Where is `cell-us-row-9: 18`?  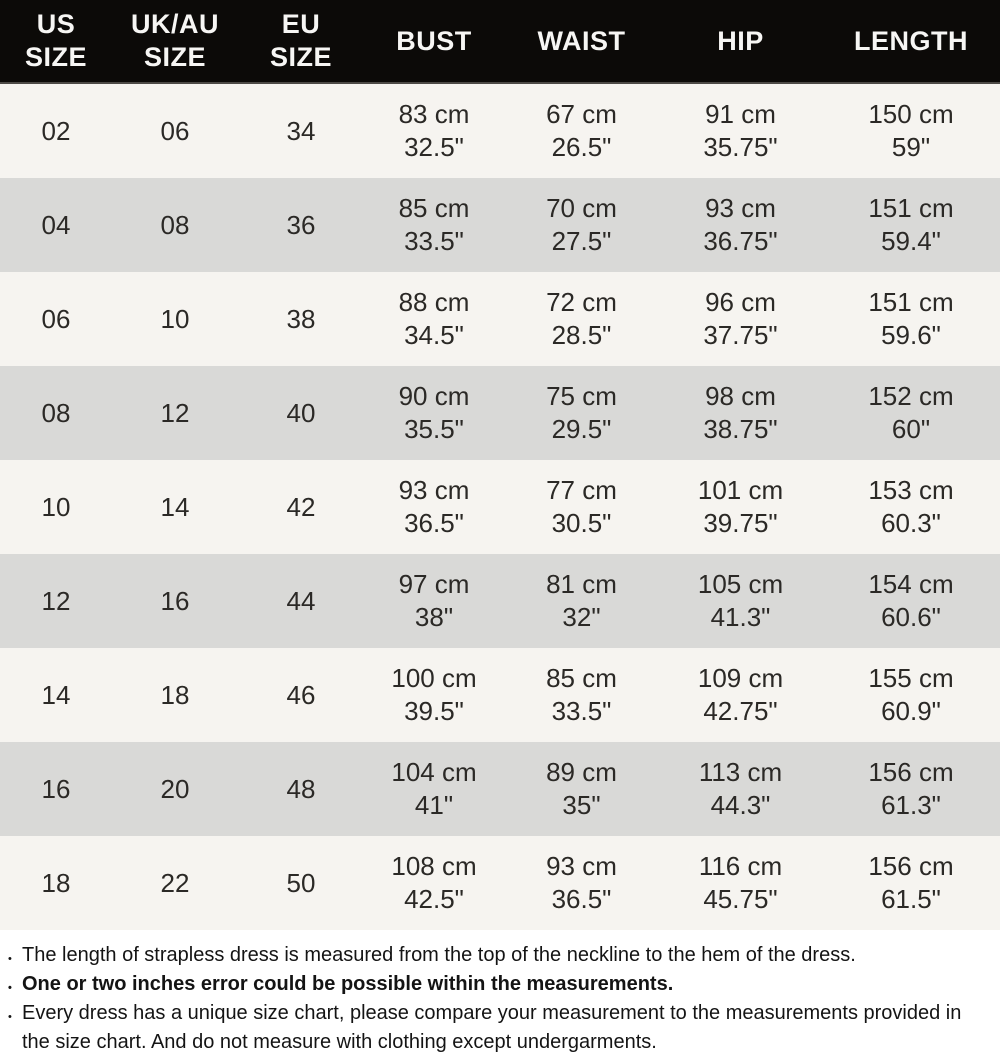
cell-us-row-9: 18 is located at coordinates (56, 883).